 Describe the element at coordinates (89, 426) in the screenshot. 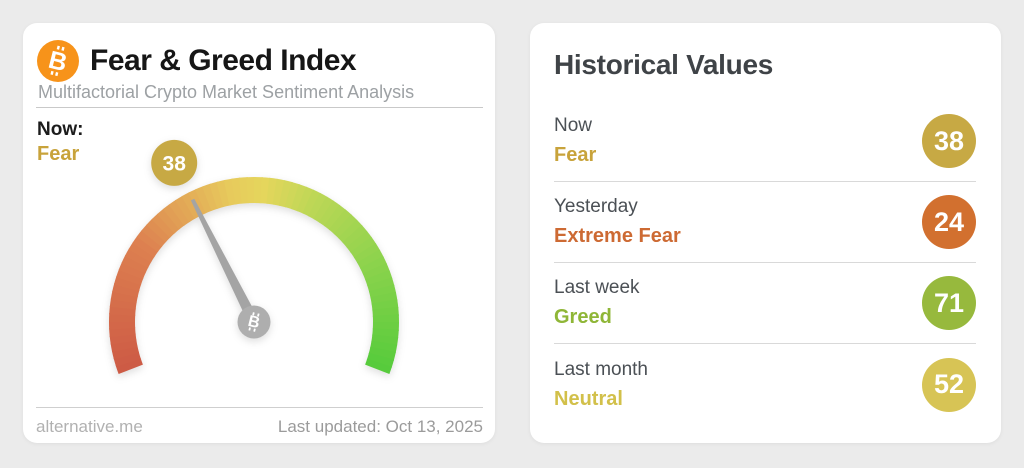

I see `source-label: alternative.me` at that location.